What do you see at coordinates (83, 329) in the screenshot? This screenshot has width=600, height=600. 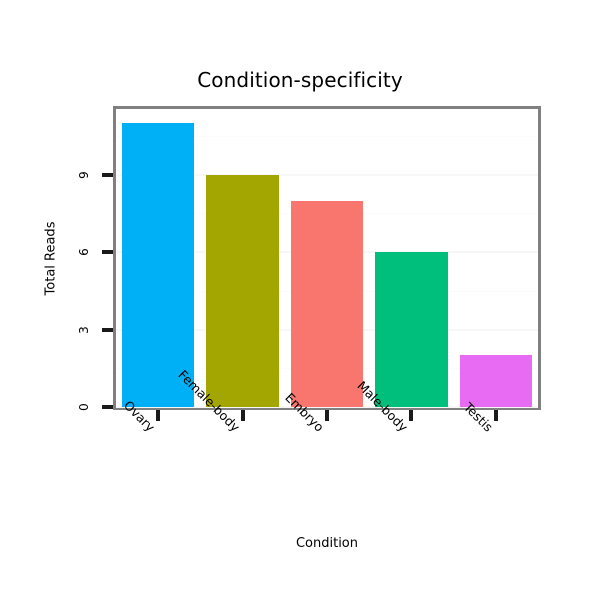 I see `y-tick-label: 3` at bounding box center [83, 329].